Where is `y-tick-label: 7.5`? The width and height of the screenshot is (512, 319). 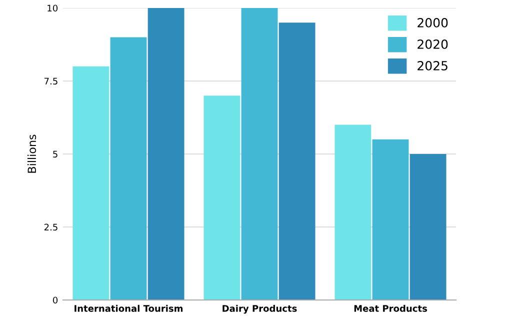
y-tick-label: 7.5 is located at coordinates (51, 81).